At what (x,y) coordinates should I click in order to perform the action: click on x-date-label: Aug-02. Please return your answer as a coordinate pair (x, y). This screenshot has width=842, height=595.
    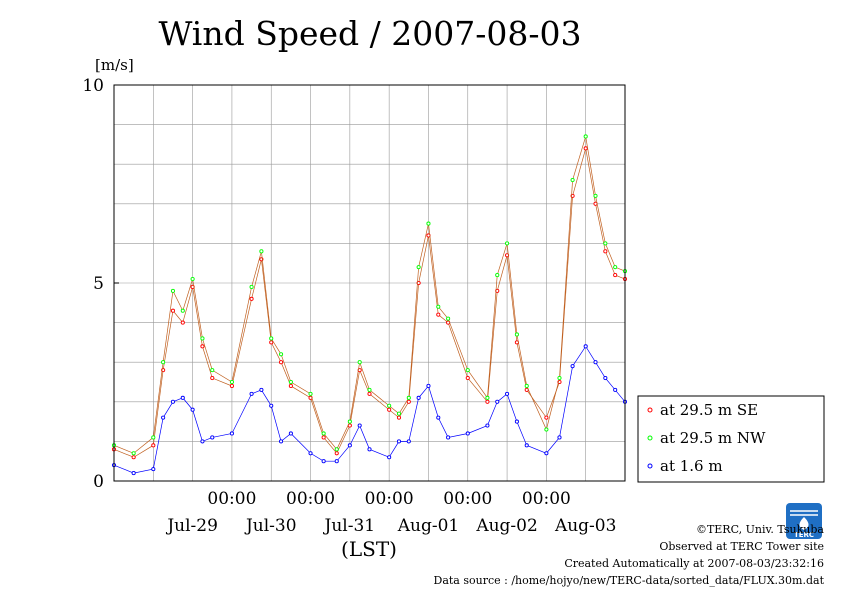
    Looking at the image, I should click on (506, 526).